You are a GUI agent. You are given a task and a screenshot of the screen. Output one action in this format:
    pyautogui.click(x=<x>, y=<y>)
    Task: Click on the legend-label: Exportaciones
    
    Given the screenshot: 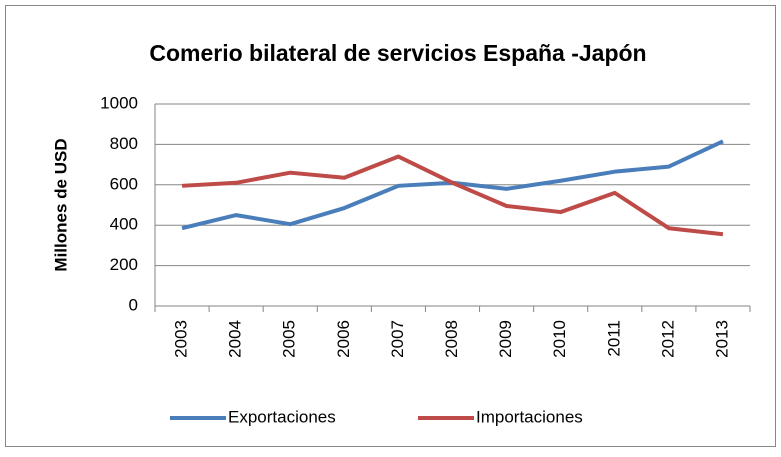 What is the action you would take?
    pyautogui.click(x=282, y=416)
    